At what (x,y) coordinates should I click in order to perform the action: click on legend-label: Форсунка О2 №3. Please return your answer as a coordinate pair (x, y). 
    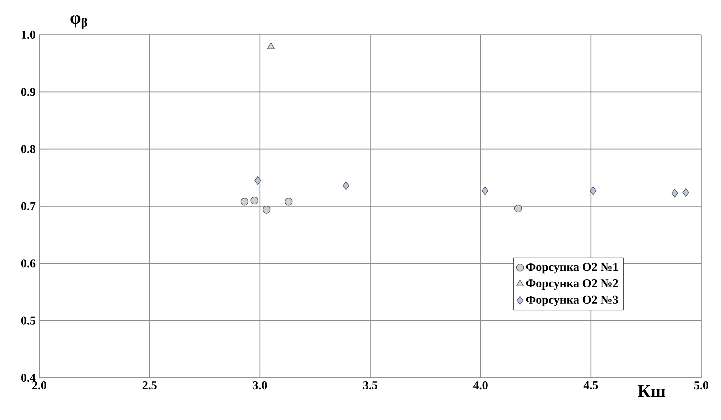
    Looking at the image, I should click on (572, 301).